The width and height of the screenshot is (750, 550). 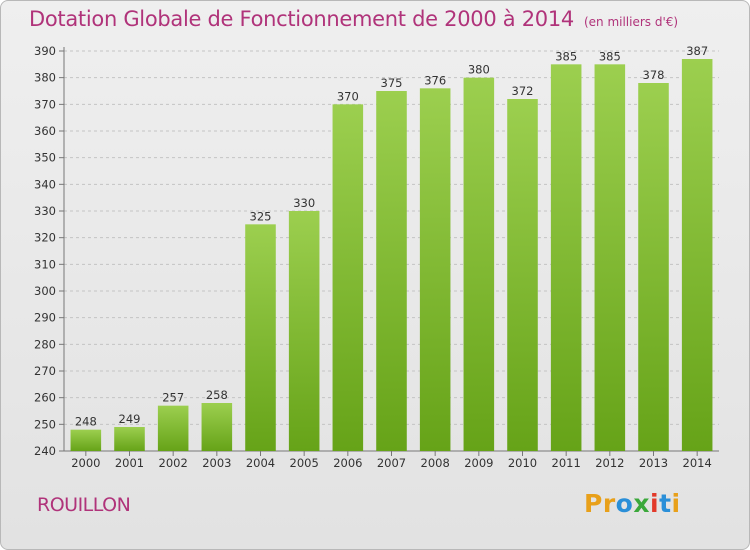 What do you see at coordinates (522, 275) in the screenshot?
I see `bar-2010` at bounding box center [522, 275].